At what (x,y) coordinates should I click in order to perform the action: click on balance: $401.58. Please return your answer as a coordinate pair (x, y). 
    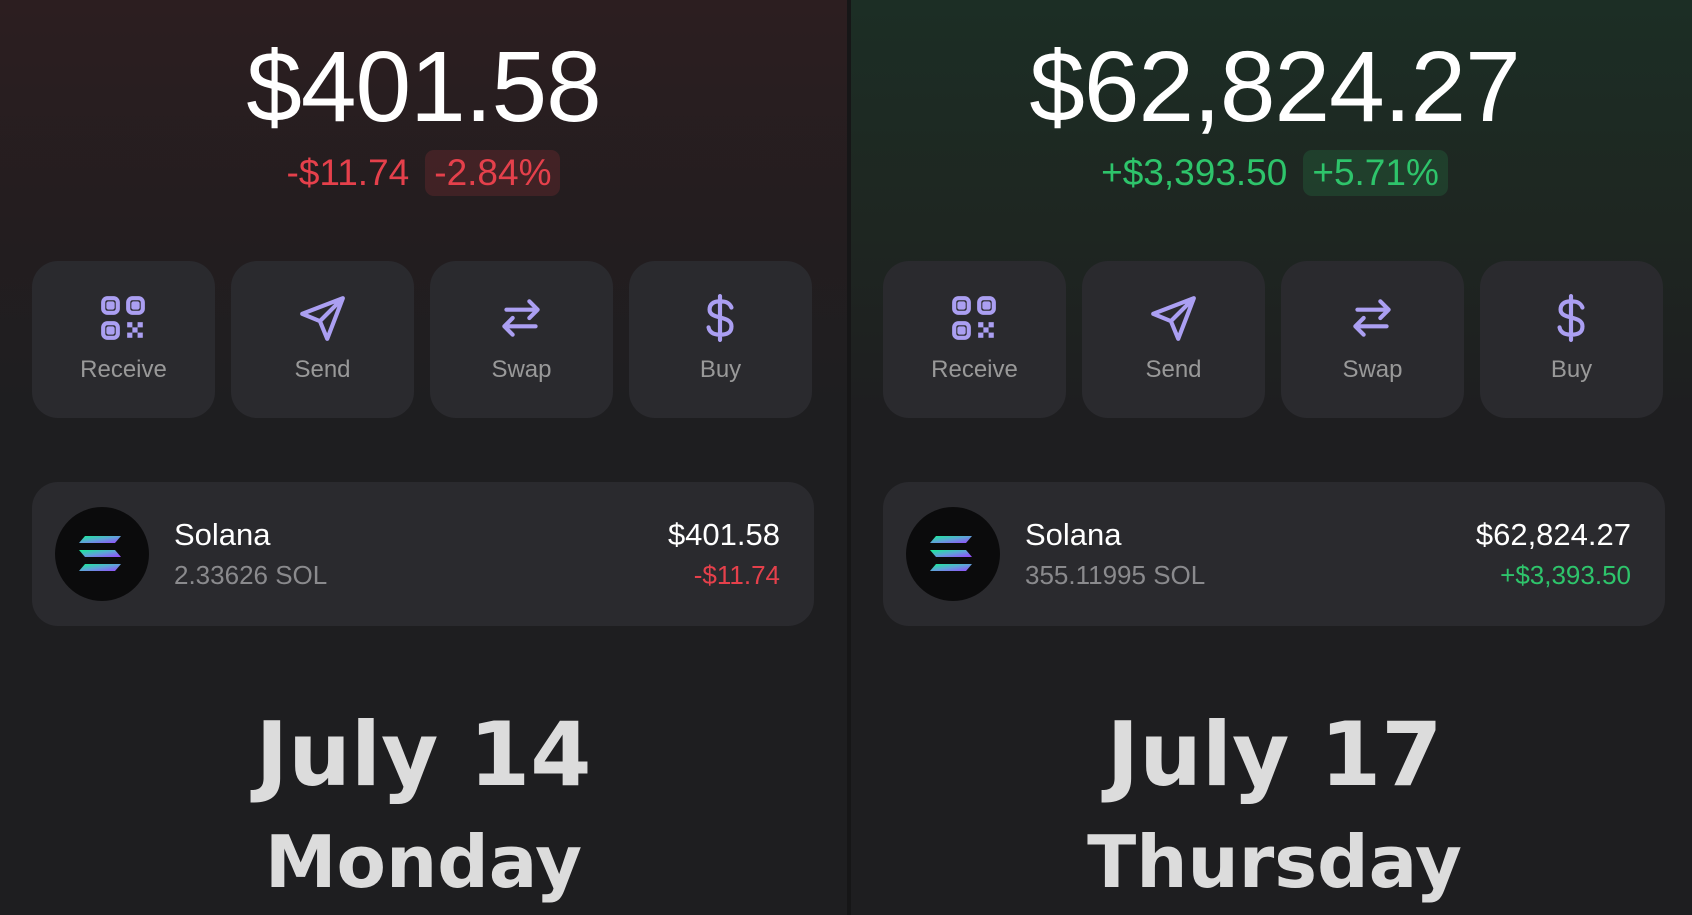
    Looking at the image, I should click on (423, 87).